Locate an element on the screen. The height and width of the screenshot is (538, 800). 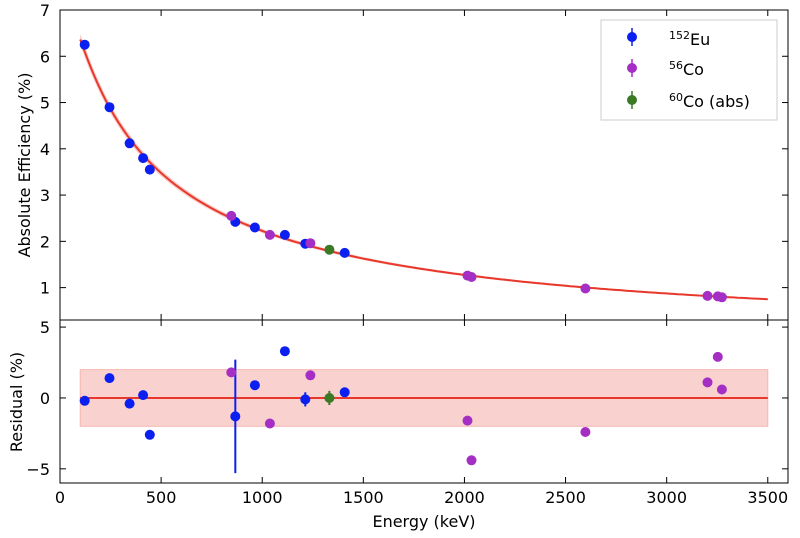
legend-co56-label: 56Co is located at coordinates (686, 69).